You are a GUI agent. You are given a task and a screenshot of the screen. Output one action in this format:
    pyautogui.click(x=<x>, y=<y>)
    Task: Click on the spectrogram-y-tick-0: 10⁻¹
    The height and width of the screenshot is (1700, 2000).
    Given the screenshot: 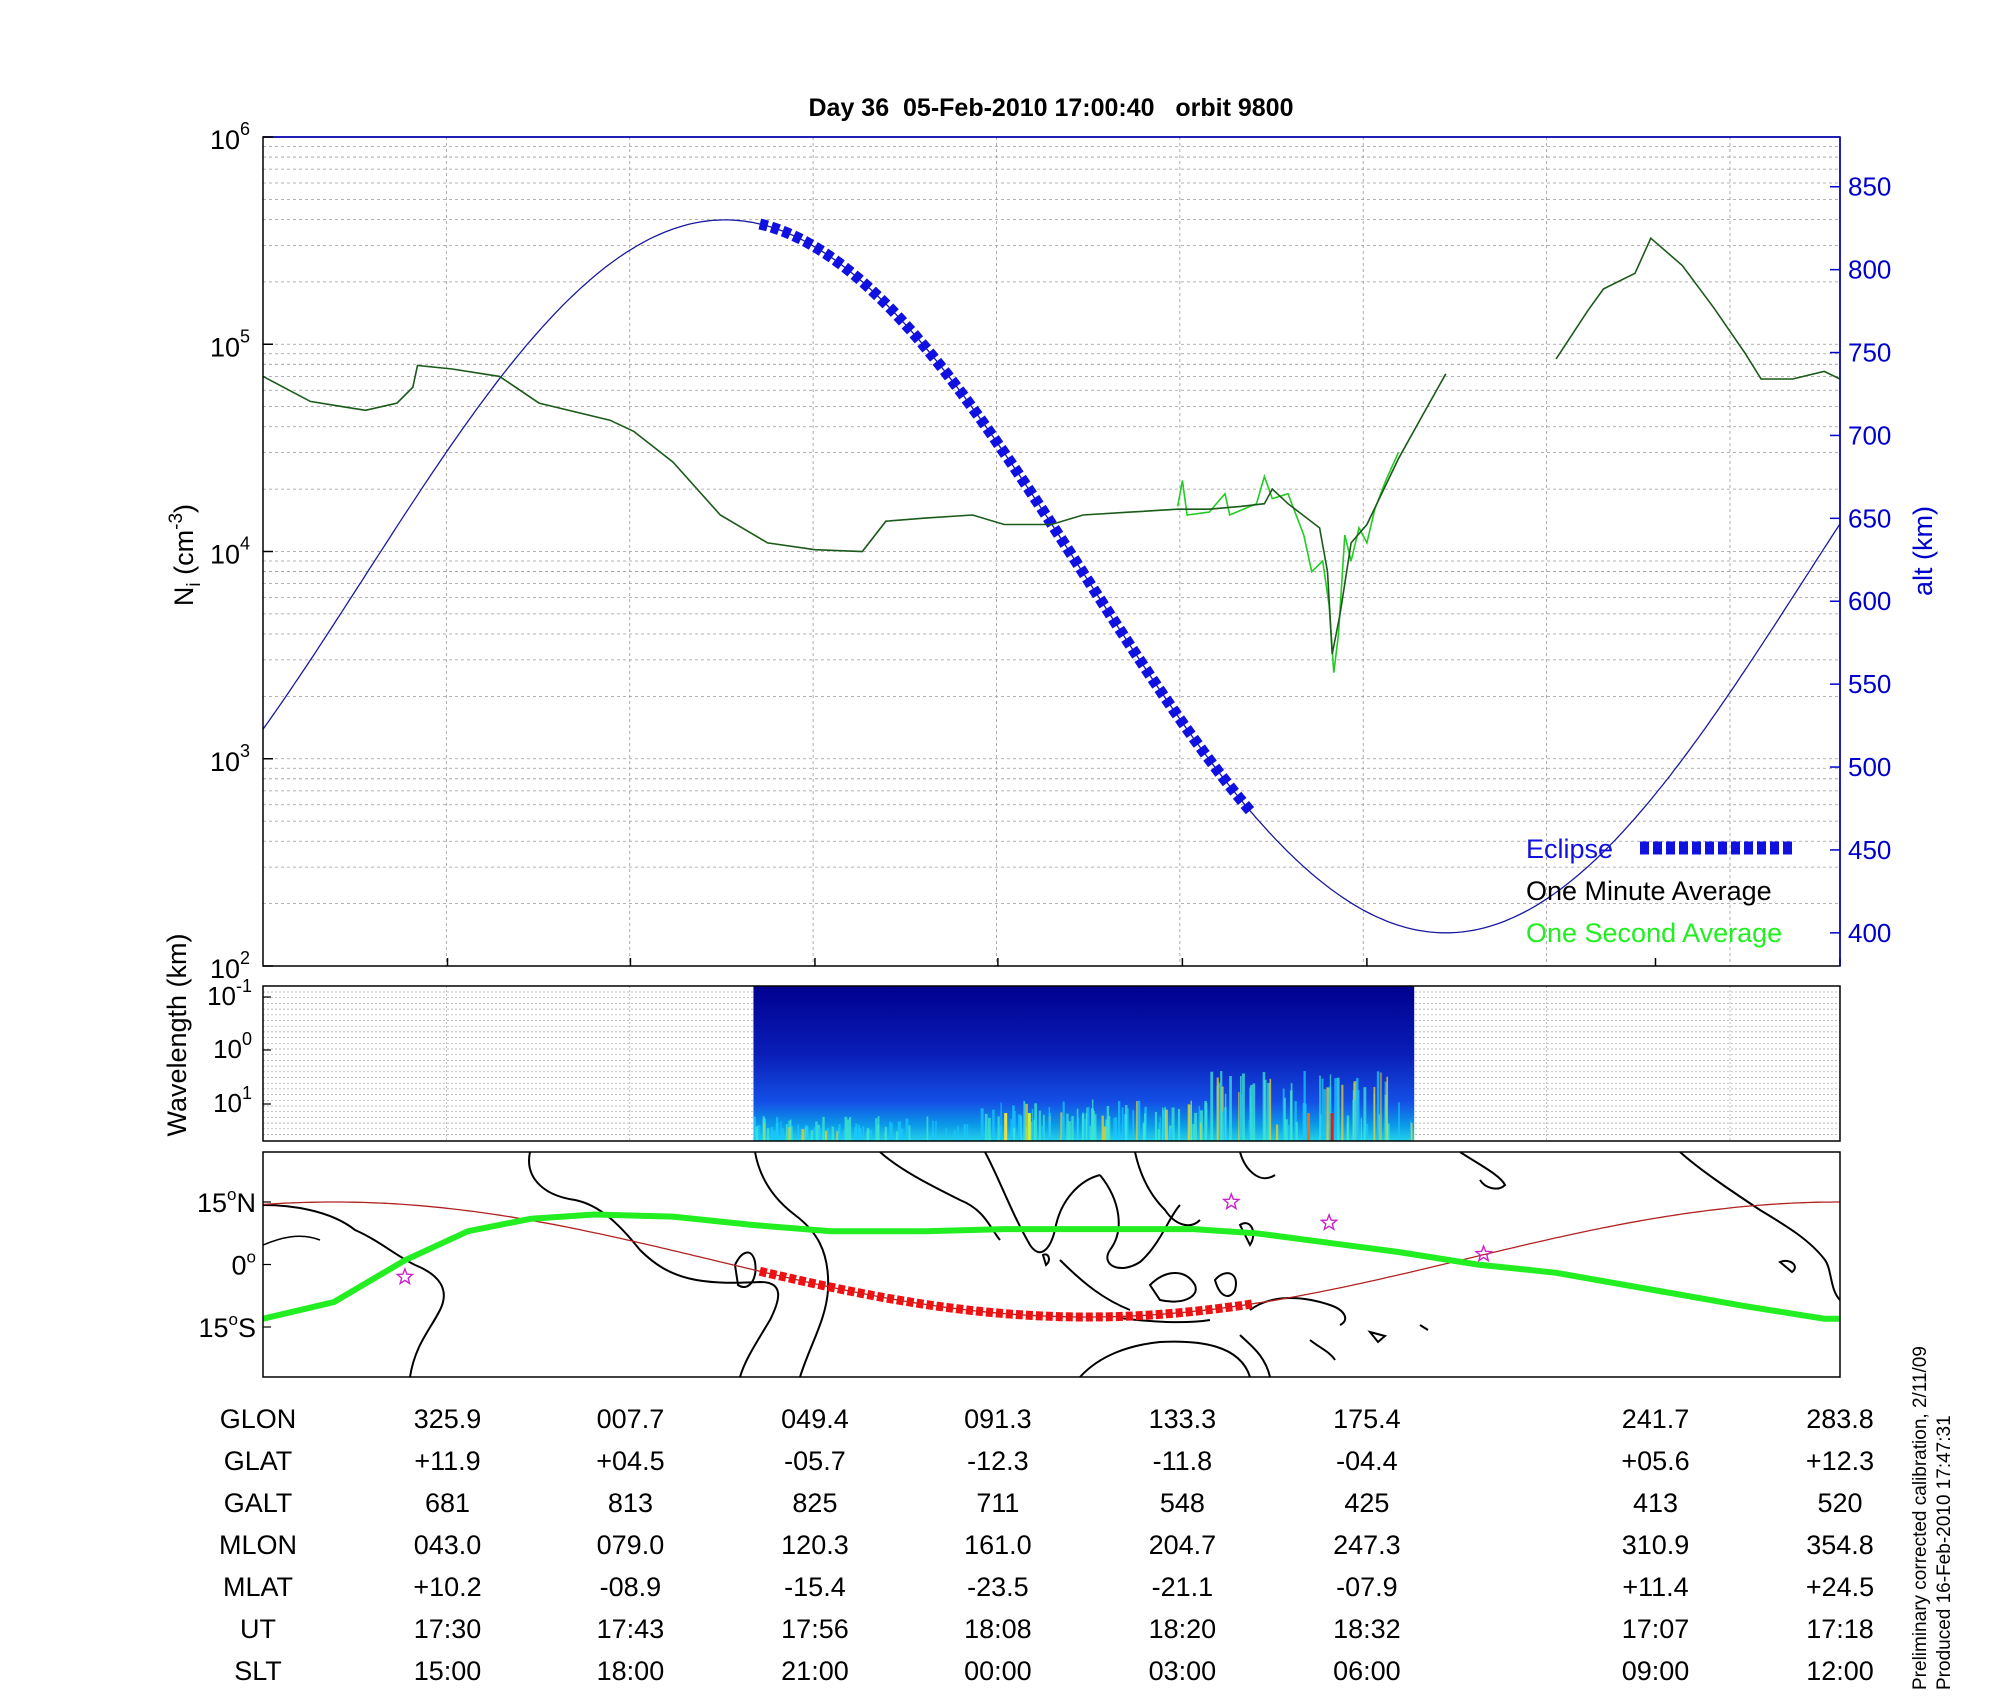 What is the action you would take?
    pyautogui.click(x=229, y=993)
    